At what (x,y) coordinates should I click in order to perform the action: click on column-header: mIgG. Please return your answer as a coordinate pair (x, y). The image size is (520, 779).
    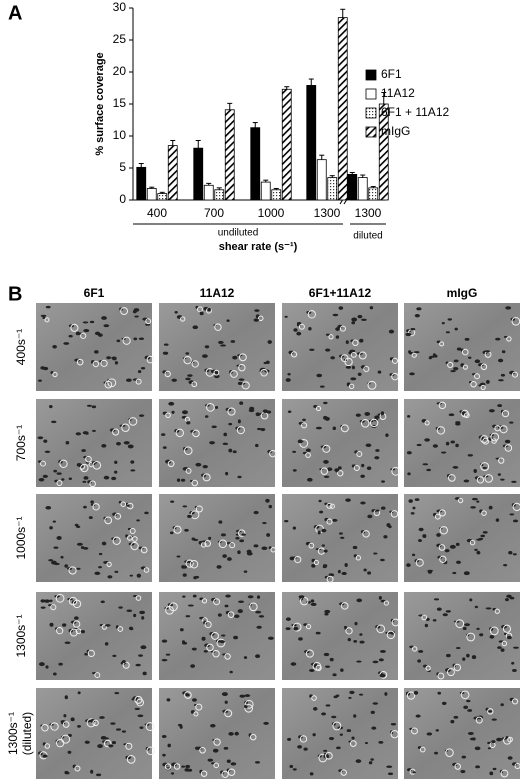
    Looking at the image, I should click on (462, 293).